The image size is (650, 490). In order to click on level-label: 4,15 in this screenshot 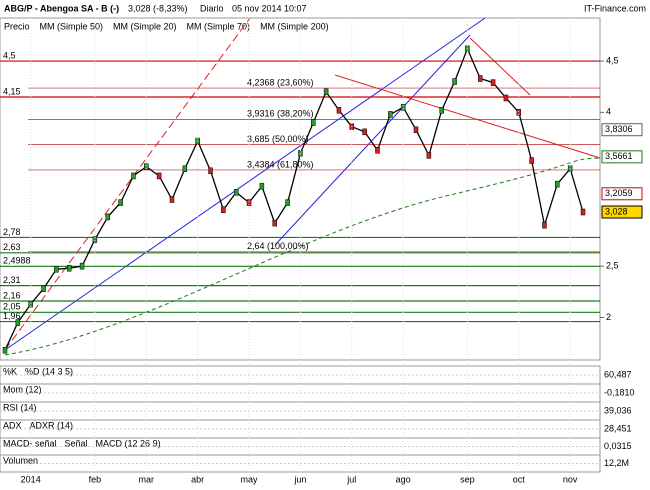, I will do `click(12, 91)`.